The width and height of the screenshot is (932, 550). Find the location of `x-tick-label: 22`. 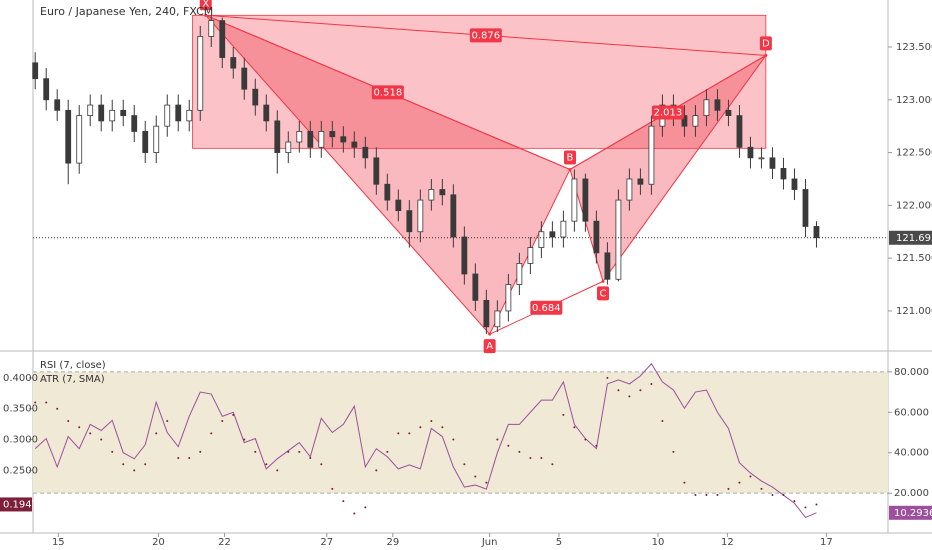

x-tick-label: 22 is located at coordinates (224, 542).